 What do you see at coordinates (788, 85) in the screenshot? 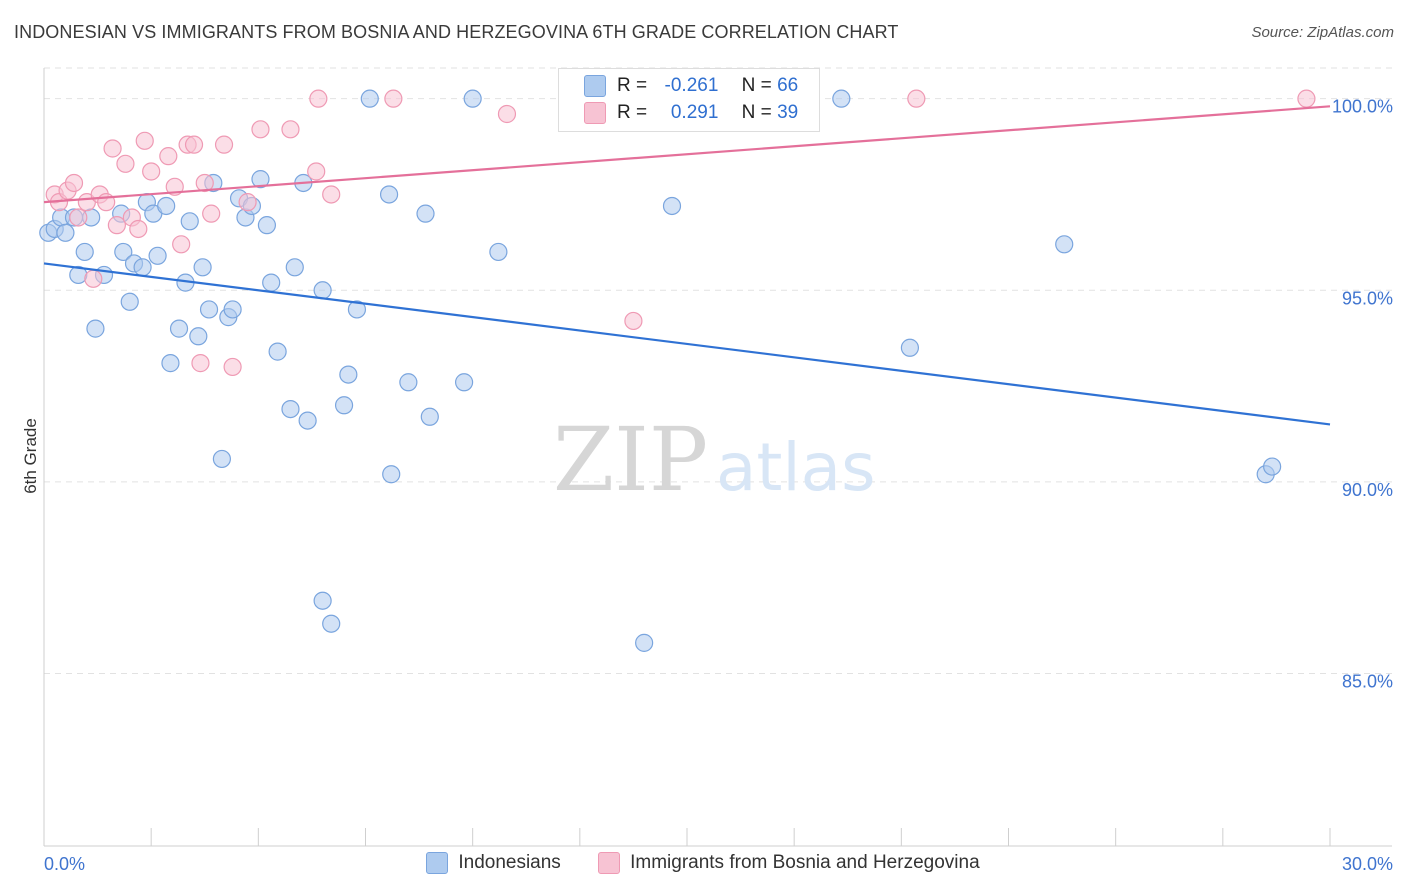
I see `stats-n-value: 66` at bounding box center [788, 85].